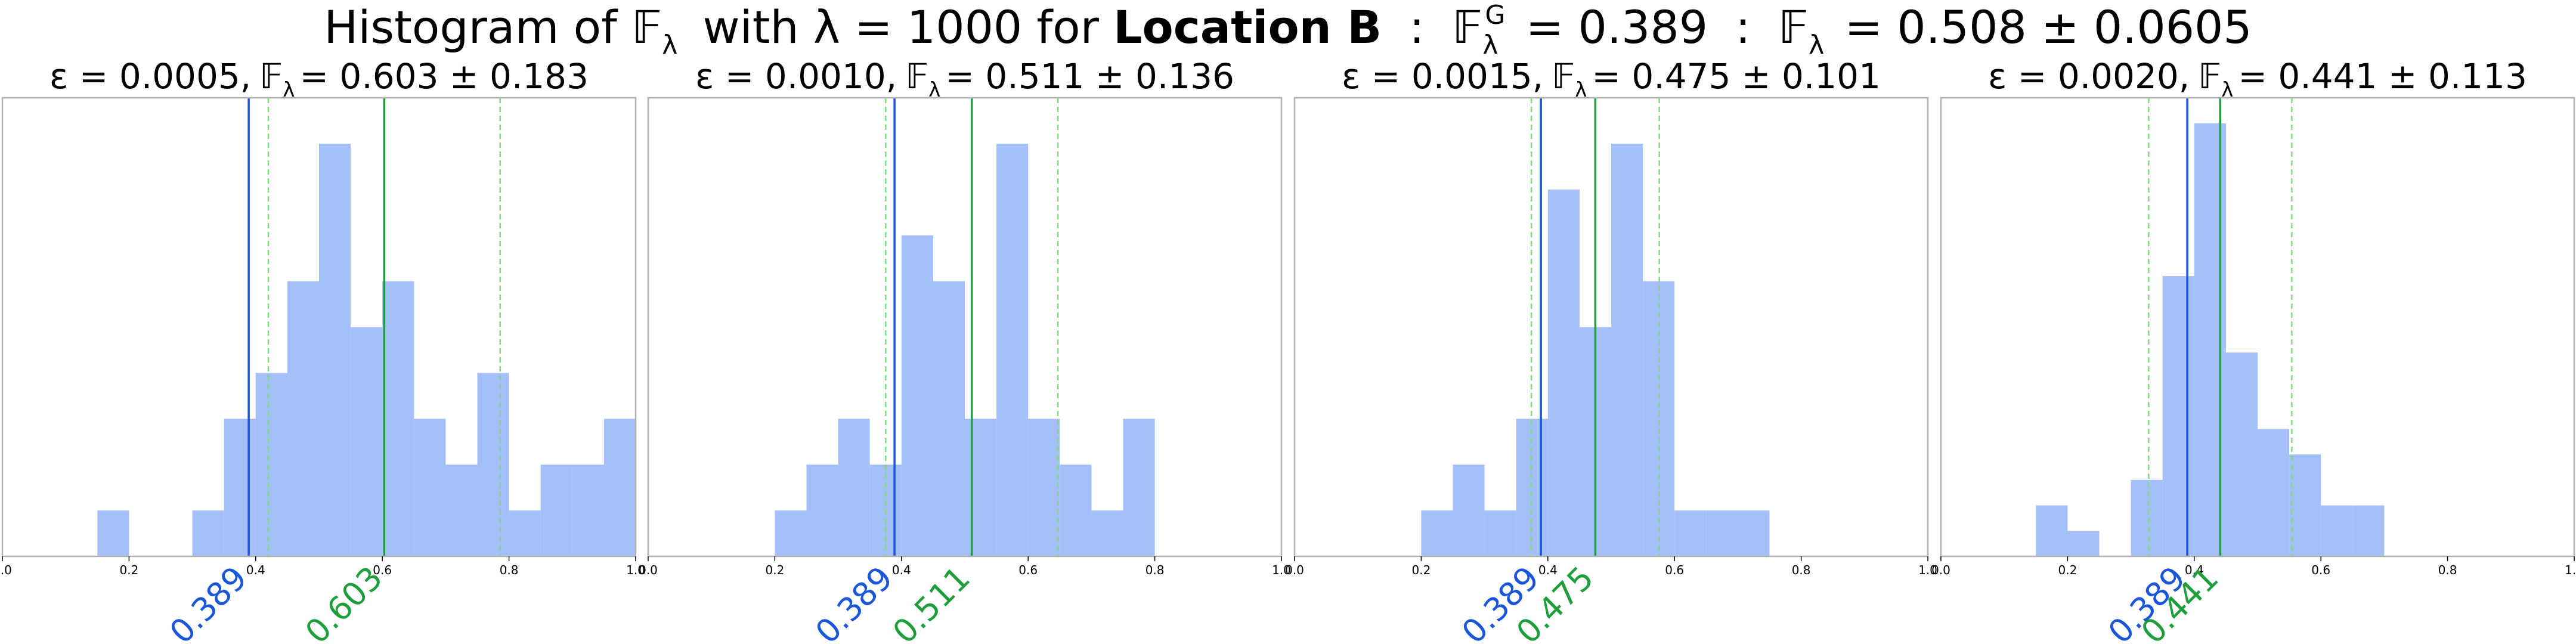 This screenshot has height=644, width=2576. Describe the element at coordinates (2089, 77) in the screenshot. I see `panel-subtitle-eps: ε = 0.0020,` at that location.